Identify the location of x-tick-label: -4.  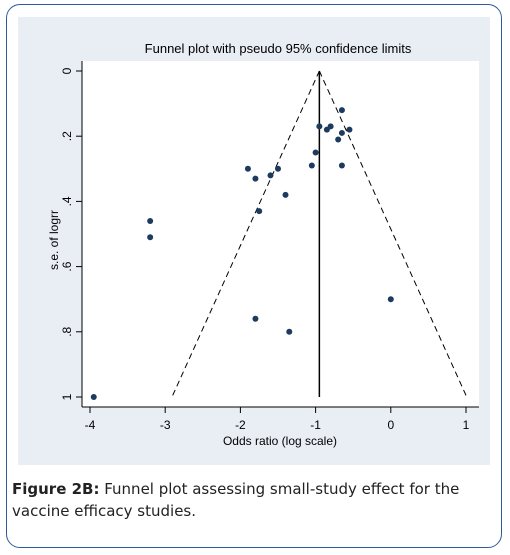
(90, 425).